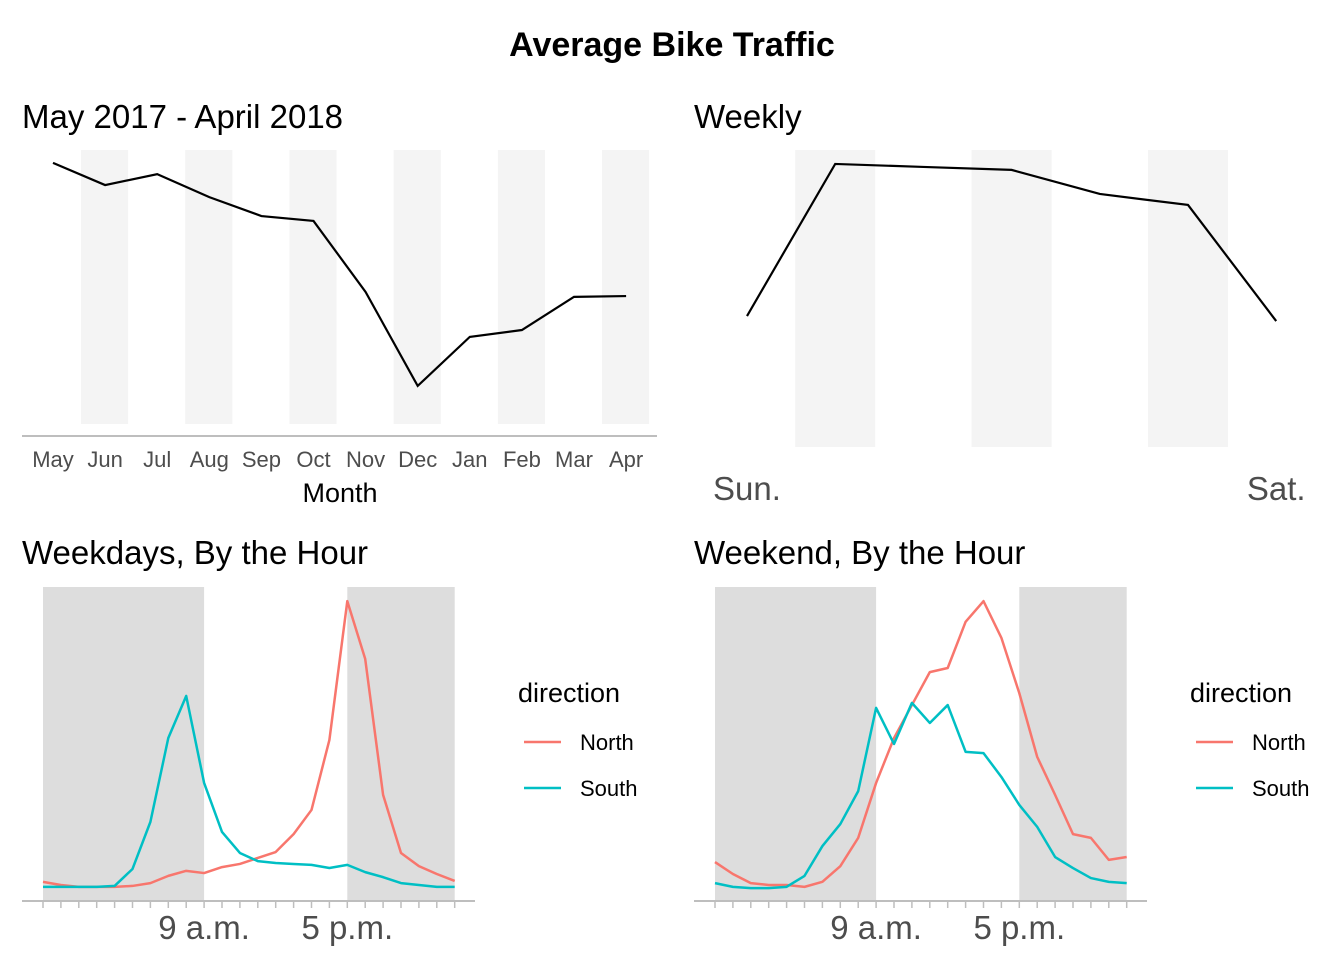  Describe the element at coordinates (578, 739) in the screenshot. I see `weekdays-legend: direction North South` at that location.